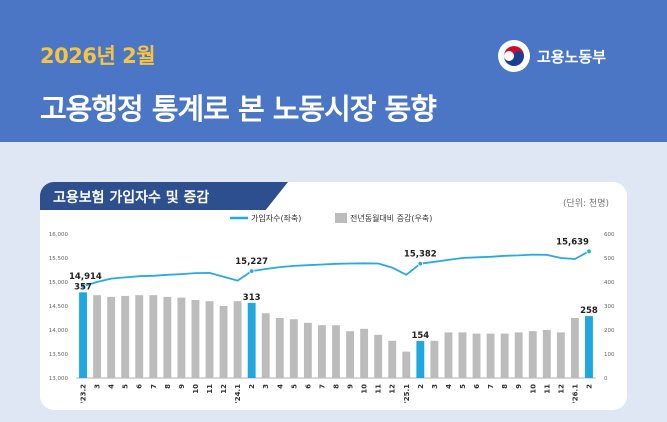 Image resolution: width=667 pixels, height=422 pixels. What do you see at coordinates (59, 355) in the screenshot?
I see `left-axis-tick-label: 13,500` at bounding box center [59, 355].